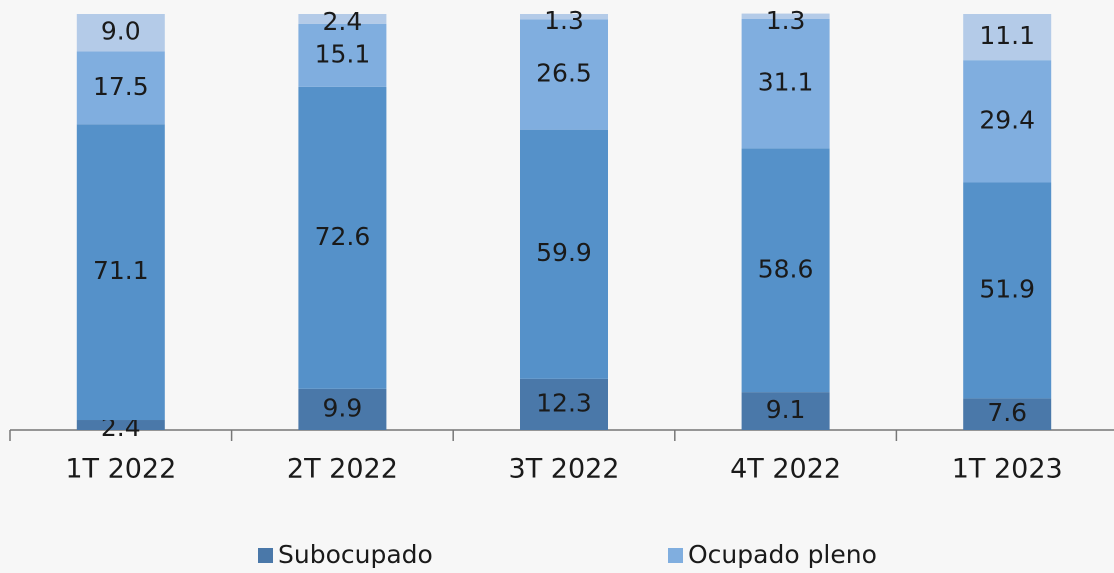 This screenshot has width=1114, height=573. Describe the element at coordinates (355, 554) in the screenshot. I see `legend-label: Subocupado` at that location.